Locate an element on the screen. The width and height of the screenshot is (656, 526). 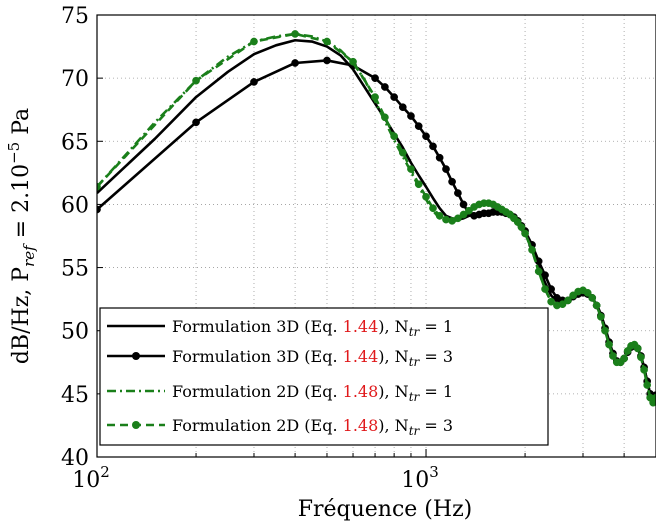
legend-entry-4: Formulation 2D (Eq. 1.48), Ntr = 3 is located at coordinates (312, 427).